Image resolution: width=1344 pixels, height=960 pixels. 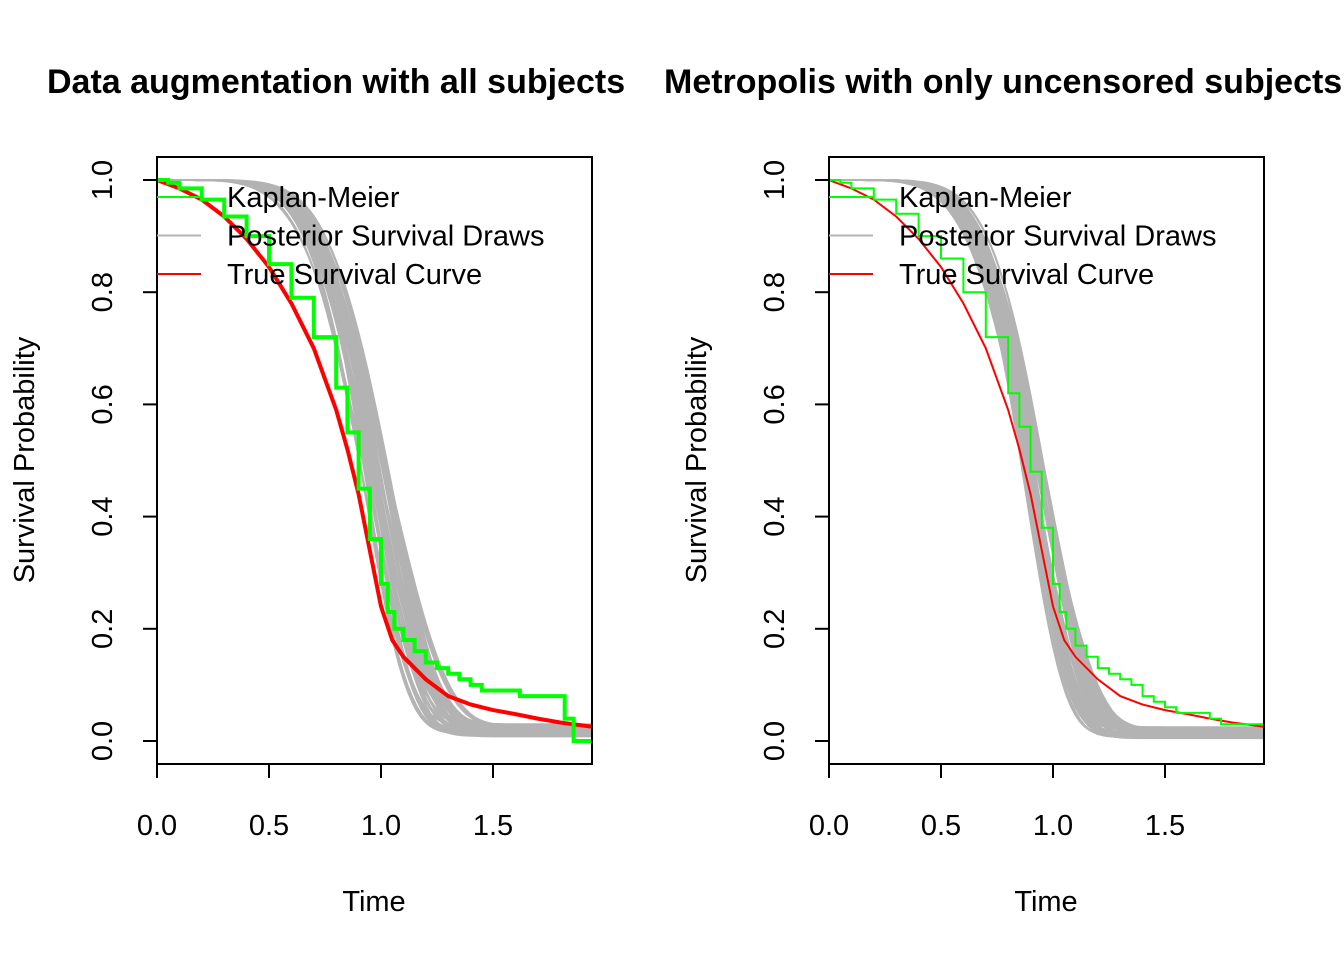 What do you see at coordinates (1003, 82) in the screenshot?
I see `chart-title: Metropolis with only uncensored subjects` at bounding box center [1003, 82].